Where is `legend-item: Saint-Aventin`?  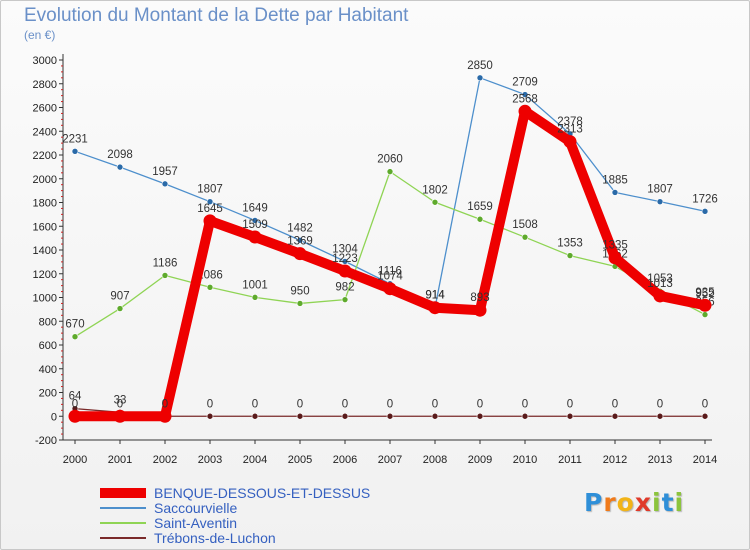 legend-item: Saint-Aventin is located at coordinates (235, 523).